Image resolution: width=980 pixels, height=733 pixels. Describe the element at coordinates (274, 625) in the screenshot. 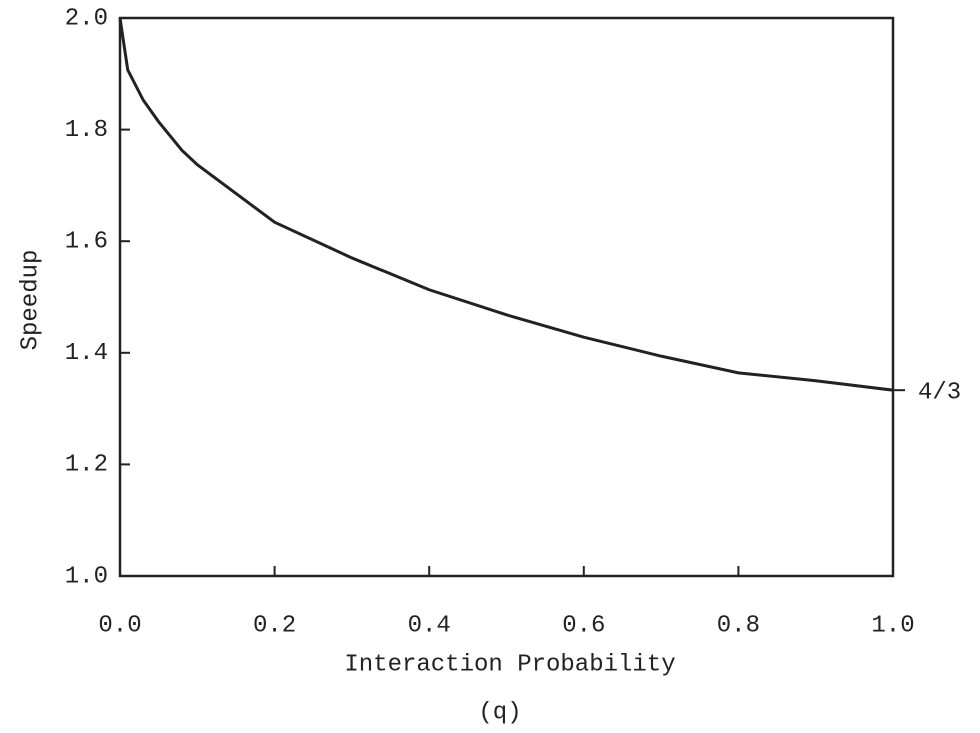

I see `x-tick-label: 0.2` at that location.